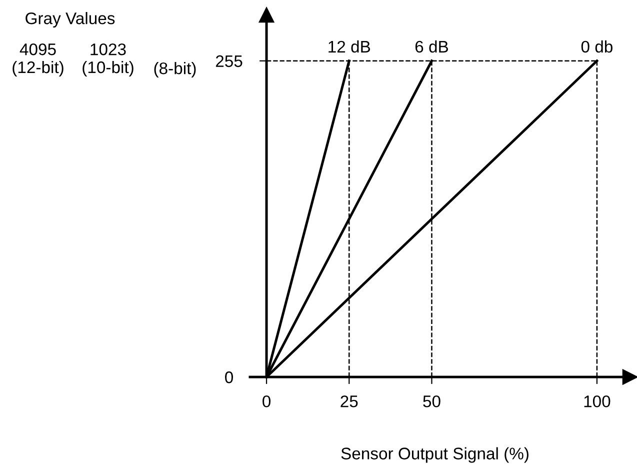 The height and width of the screenshot is (473, 637). Describe the element at coordinates (175, 70) in the screenshot. I see `text: (8-bit)` at that location.